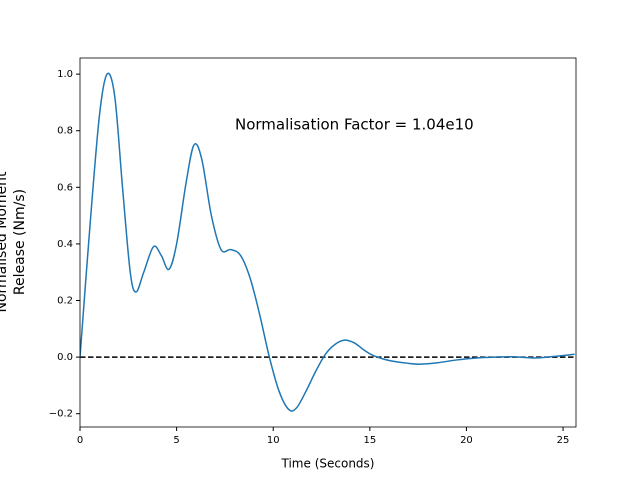  What do you see at coordinates (65, 301) in the screenshot?
I see `y-tick-label: 0.2` at bounding box center [65, 301].